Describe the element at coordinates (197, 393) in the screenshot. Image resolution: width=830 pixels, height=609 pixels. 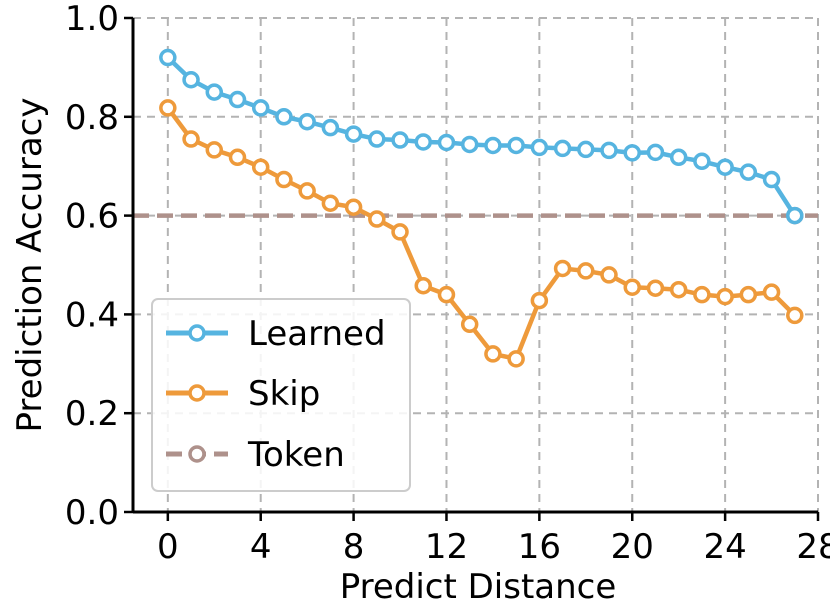
I see `legend-marker-skip` at that location.